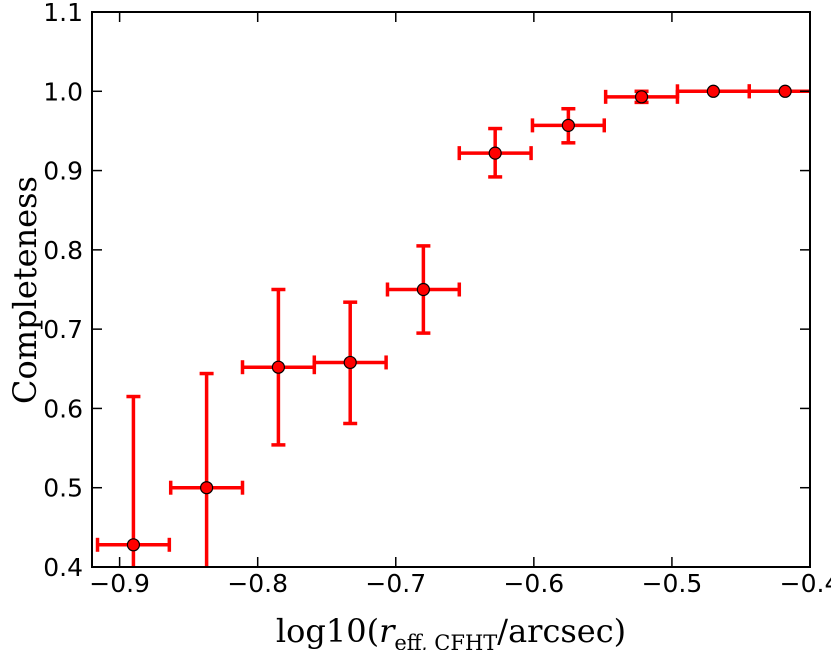  I want to click on y-axis-title: Completeness, so click(25, 290).